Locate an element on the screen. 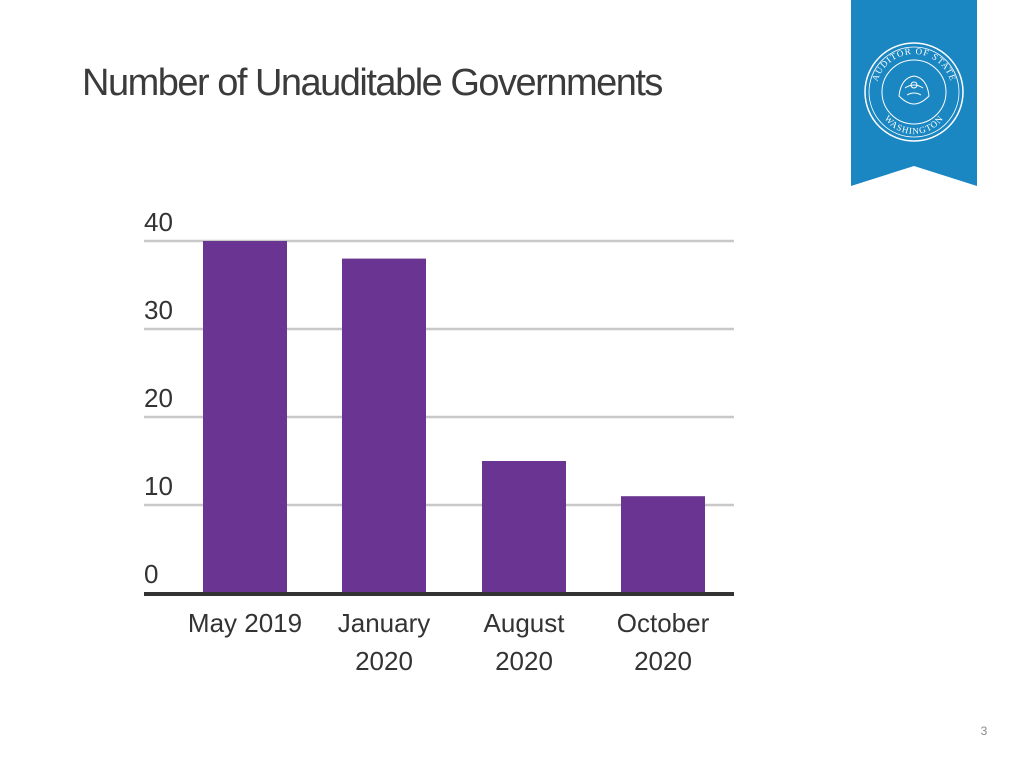 The image size is (1024, 768). x-tick-label: October is located at coordinates (663, 623).